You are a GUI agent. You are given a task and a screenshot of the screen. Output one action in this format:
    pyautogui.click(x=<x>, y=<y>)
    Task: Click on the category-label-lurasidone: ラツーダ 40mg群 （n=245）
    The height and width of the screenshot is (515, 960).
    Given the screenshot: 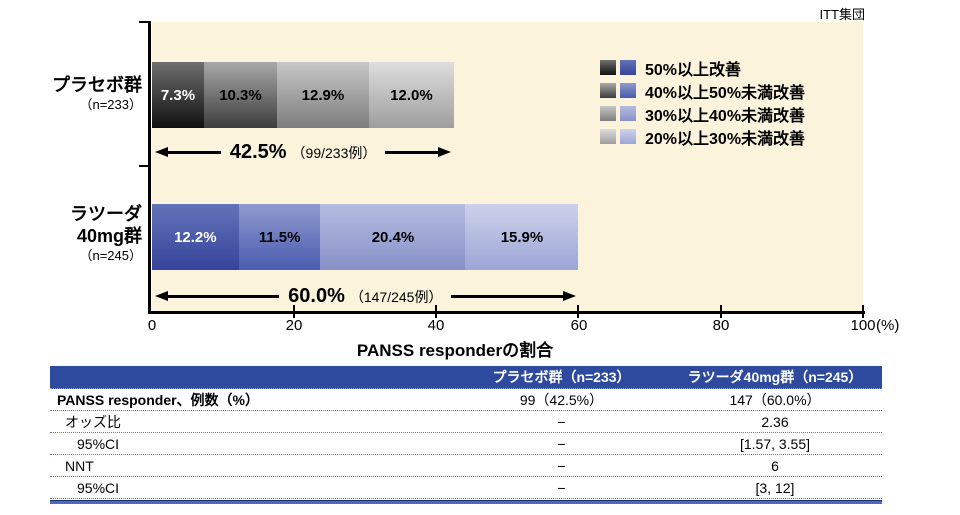 What is the action you would take?
    pyautogui.click(x=75, y=233)
    